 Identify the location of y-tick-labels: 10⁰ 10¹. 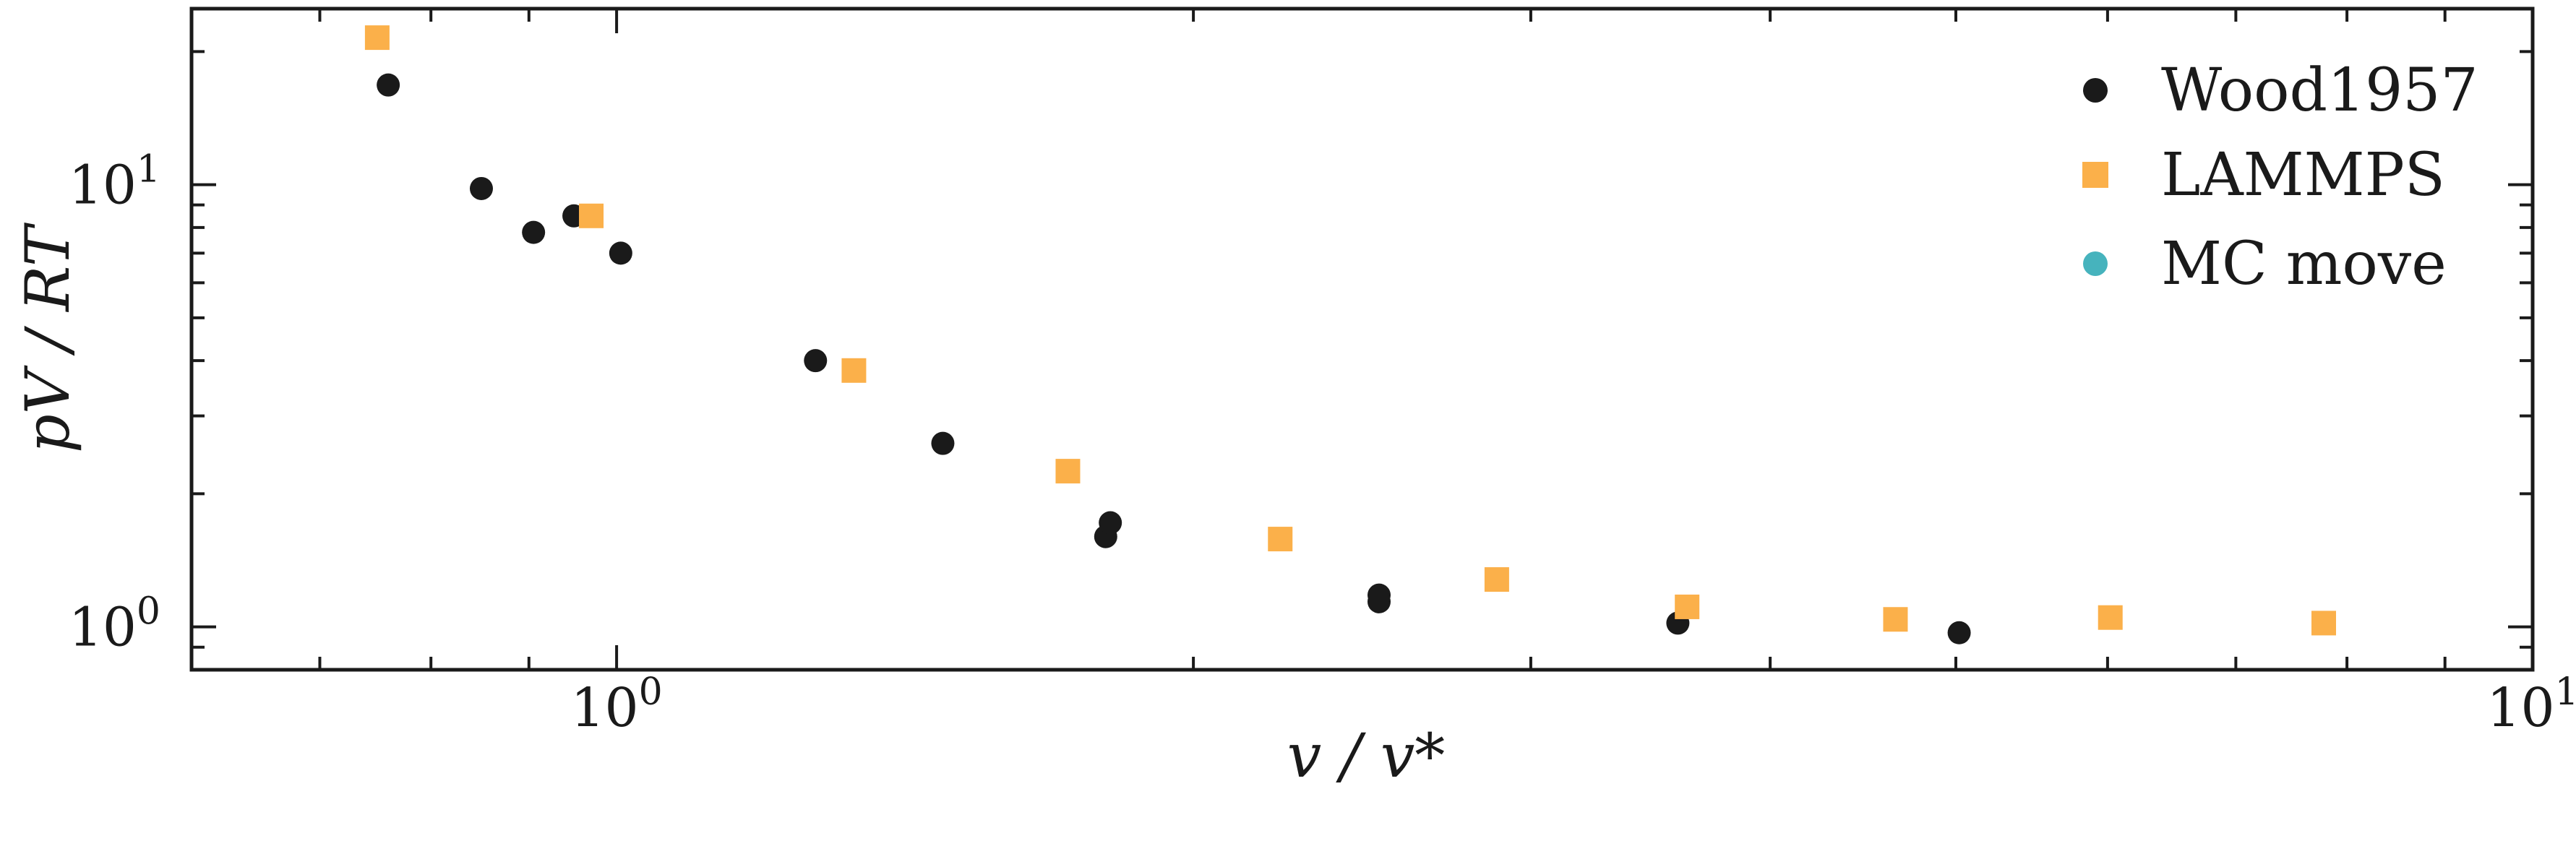
(115, 403).